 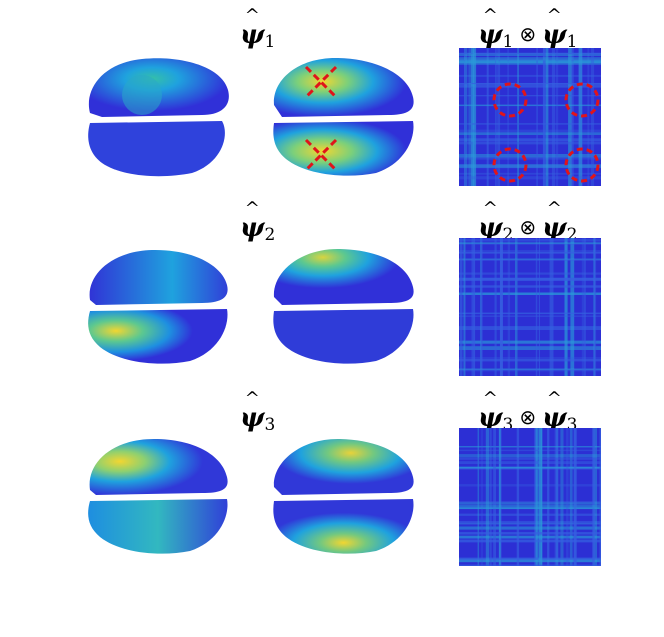 I want to click on row1-cross-bottom, so click(x=321, y=155).